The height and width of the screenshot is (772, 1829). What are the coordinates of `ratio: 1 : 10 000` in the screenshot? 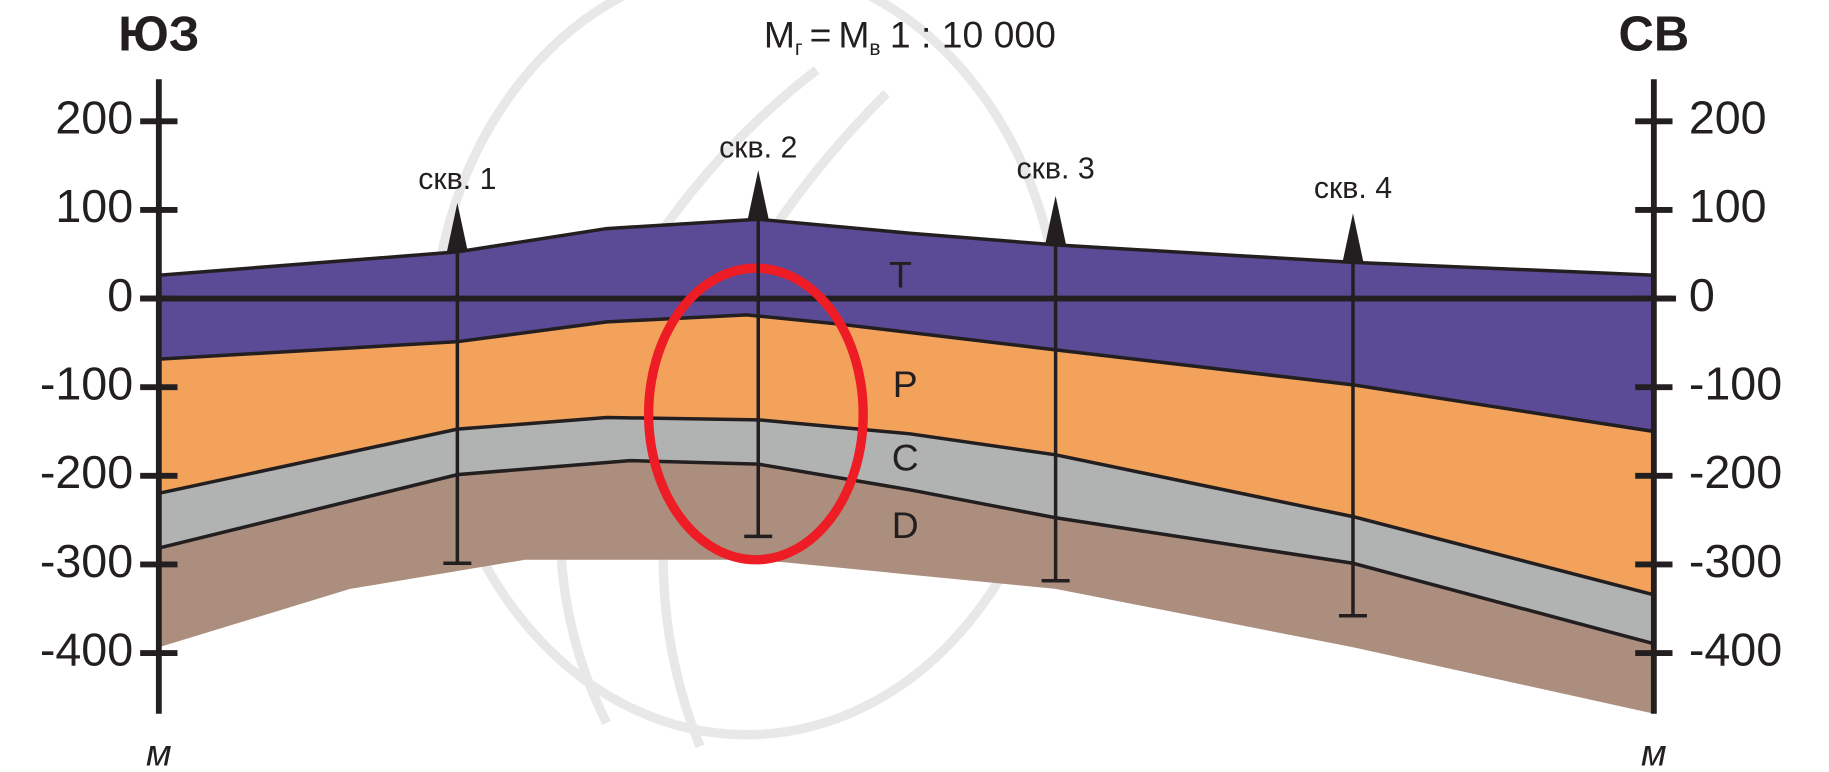 It's located at (973, 34).